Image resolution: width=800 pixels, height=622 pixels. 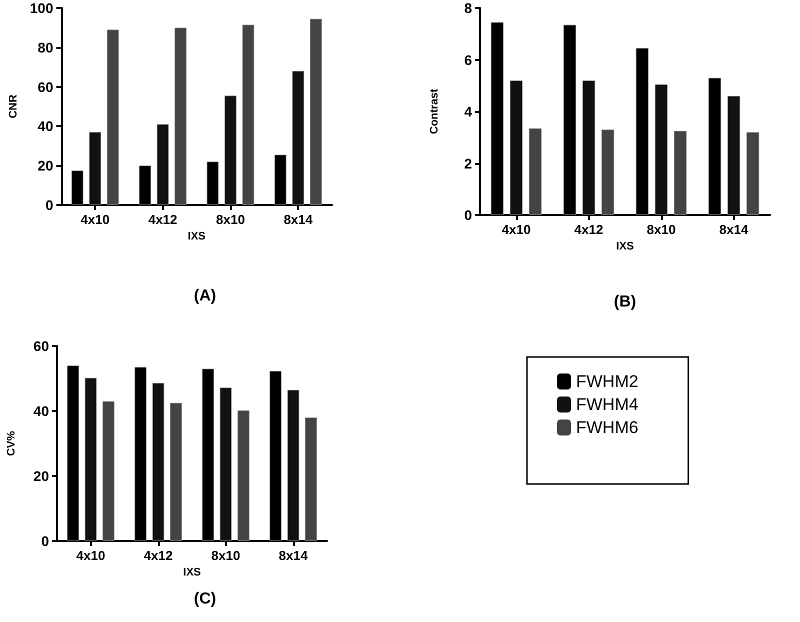 What do you see at coordinates (468, 60) in the screenshot?
I see `y-tick-label: 6` at bounding box center [468, 60].